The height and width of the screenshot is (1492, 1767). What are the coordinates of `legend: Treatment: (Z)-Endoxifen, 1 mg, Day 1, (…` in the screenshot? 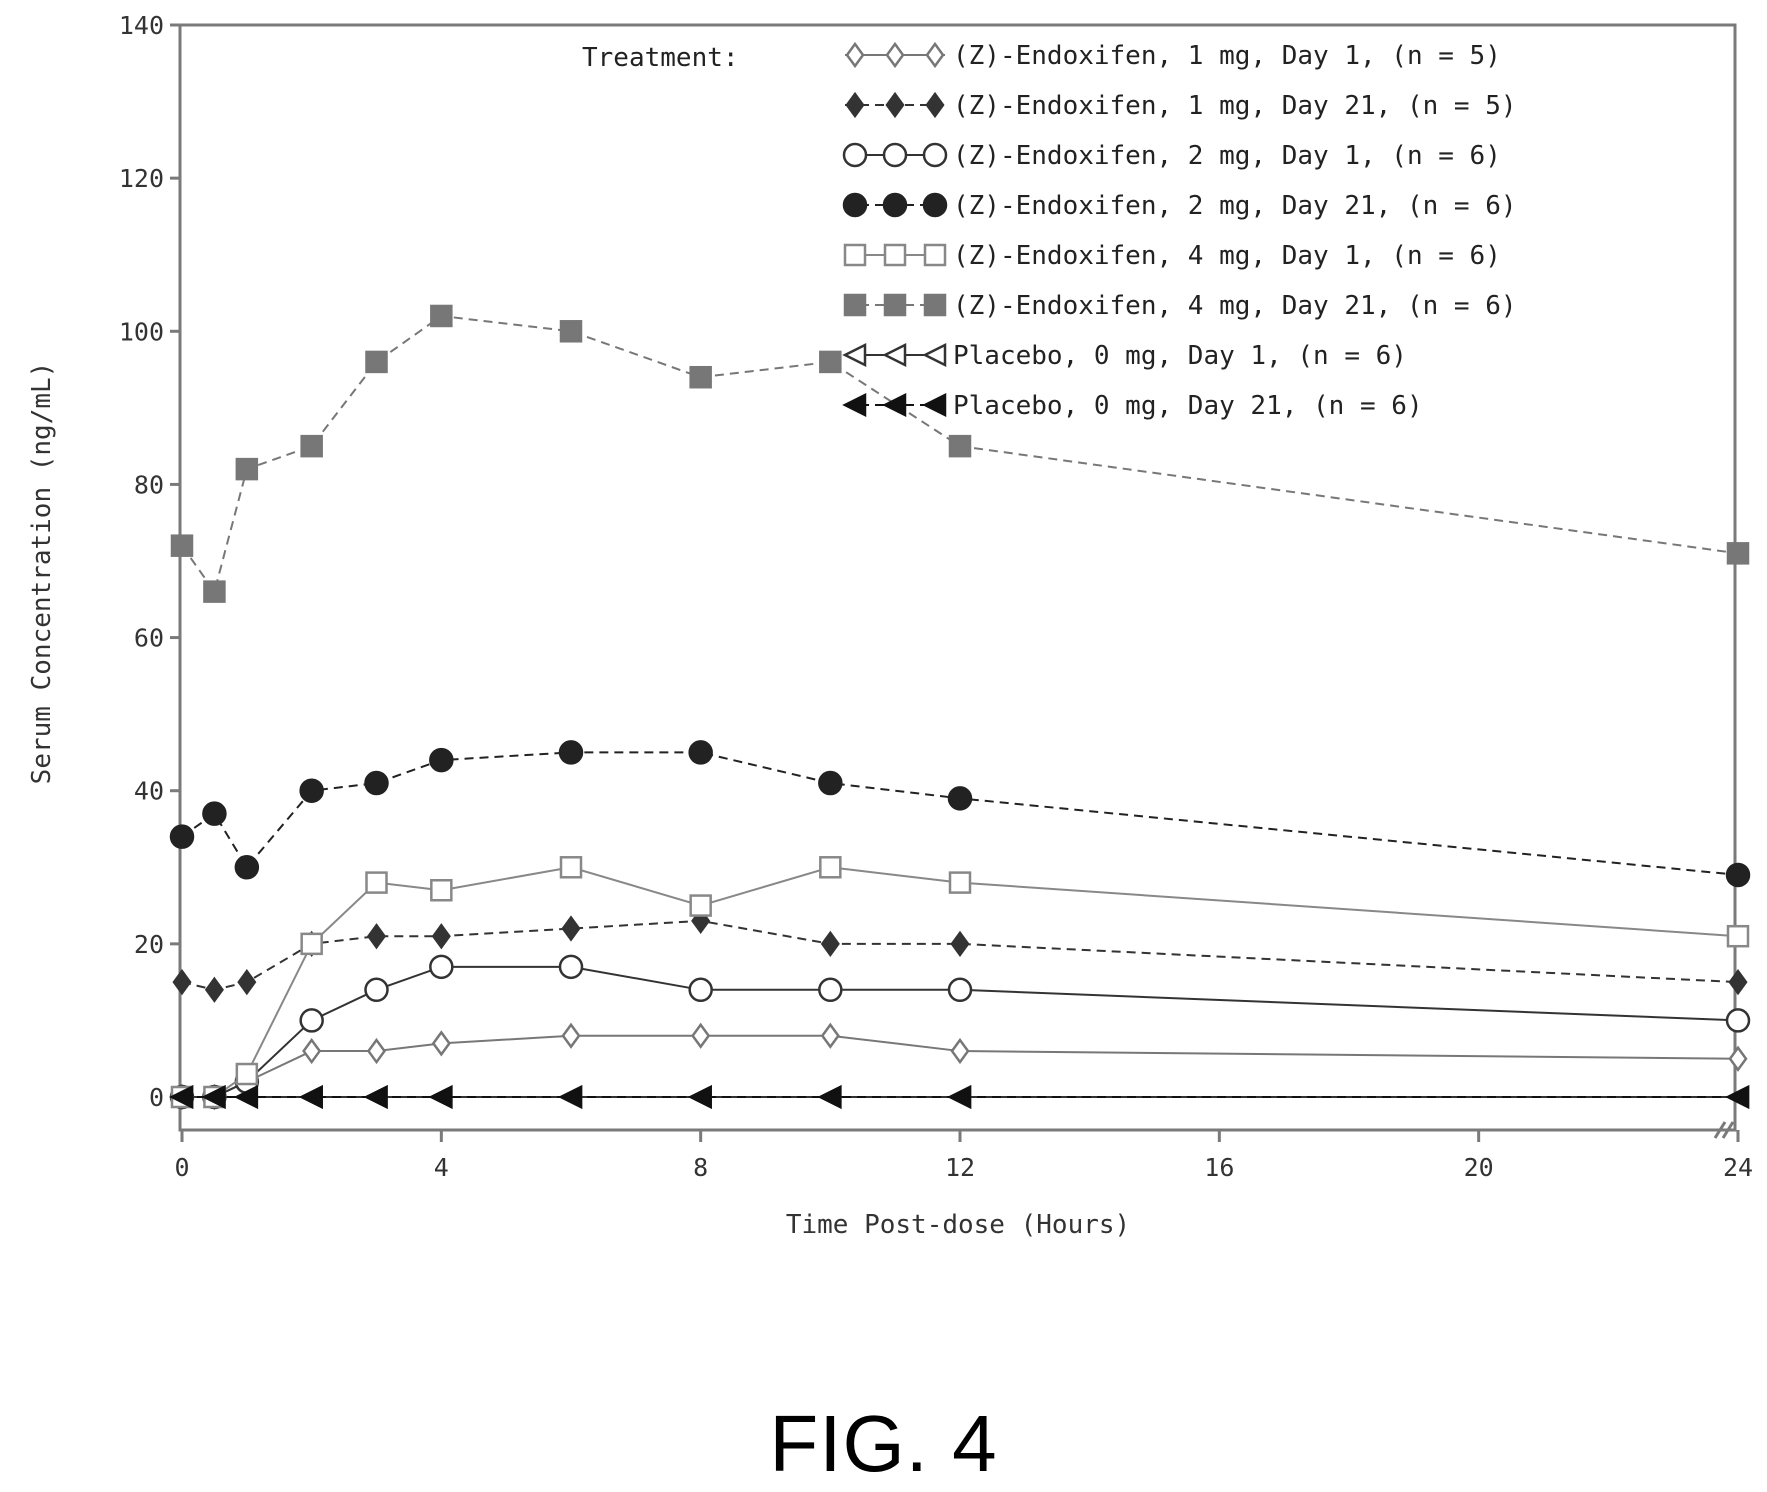 It's located at (1049, 231).